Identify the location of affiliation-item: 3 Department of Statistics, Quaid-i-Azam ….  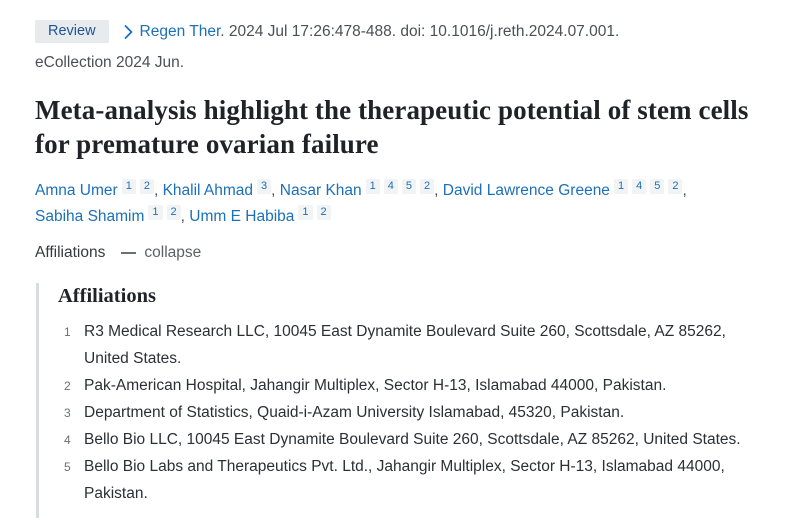
(408, 413).